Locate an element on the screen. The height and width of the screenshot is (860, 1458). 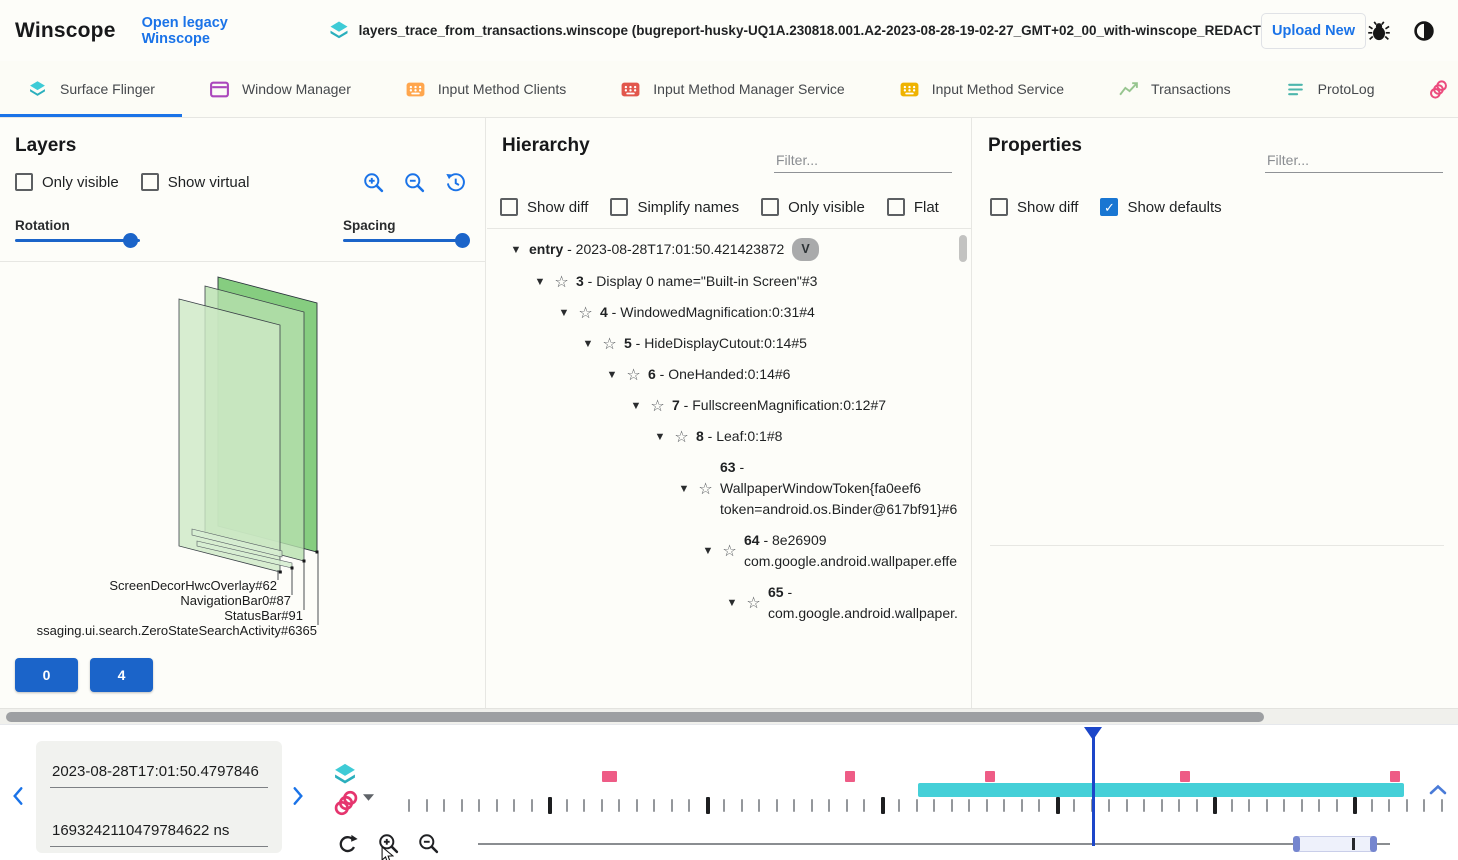
refresh-button is located at coordinates (347, 844).